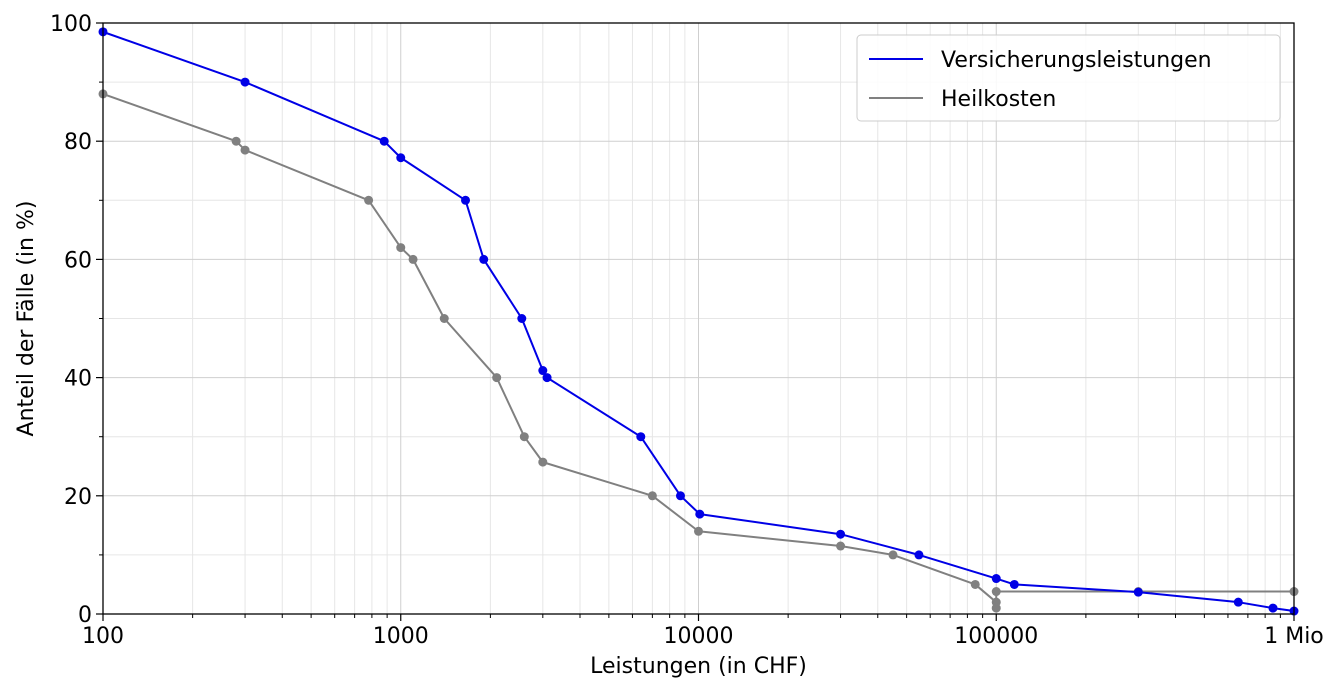 This screenshot has height=679, width=1333. I want to click on legend-label-heilkosten: Heilkosten, so click(998, 99).